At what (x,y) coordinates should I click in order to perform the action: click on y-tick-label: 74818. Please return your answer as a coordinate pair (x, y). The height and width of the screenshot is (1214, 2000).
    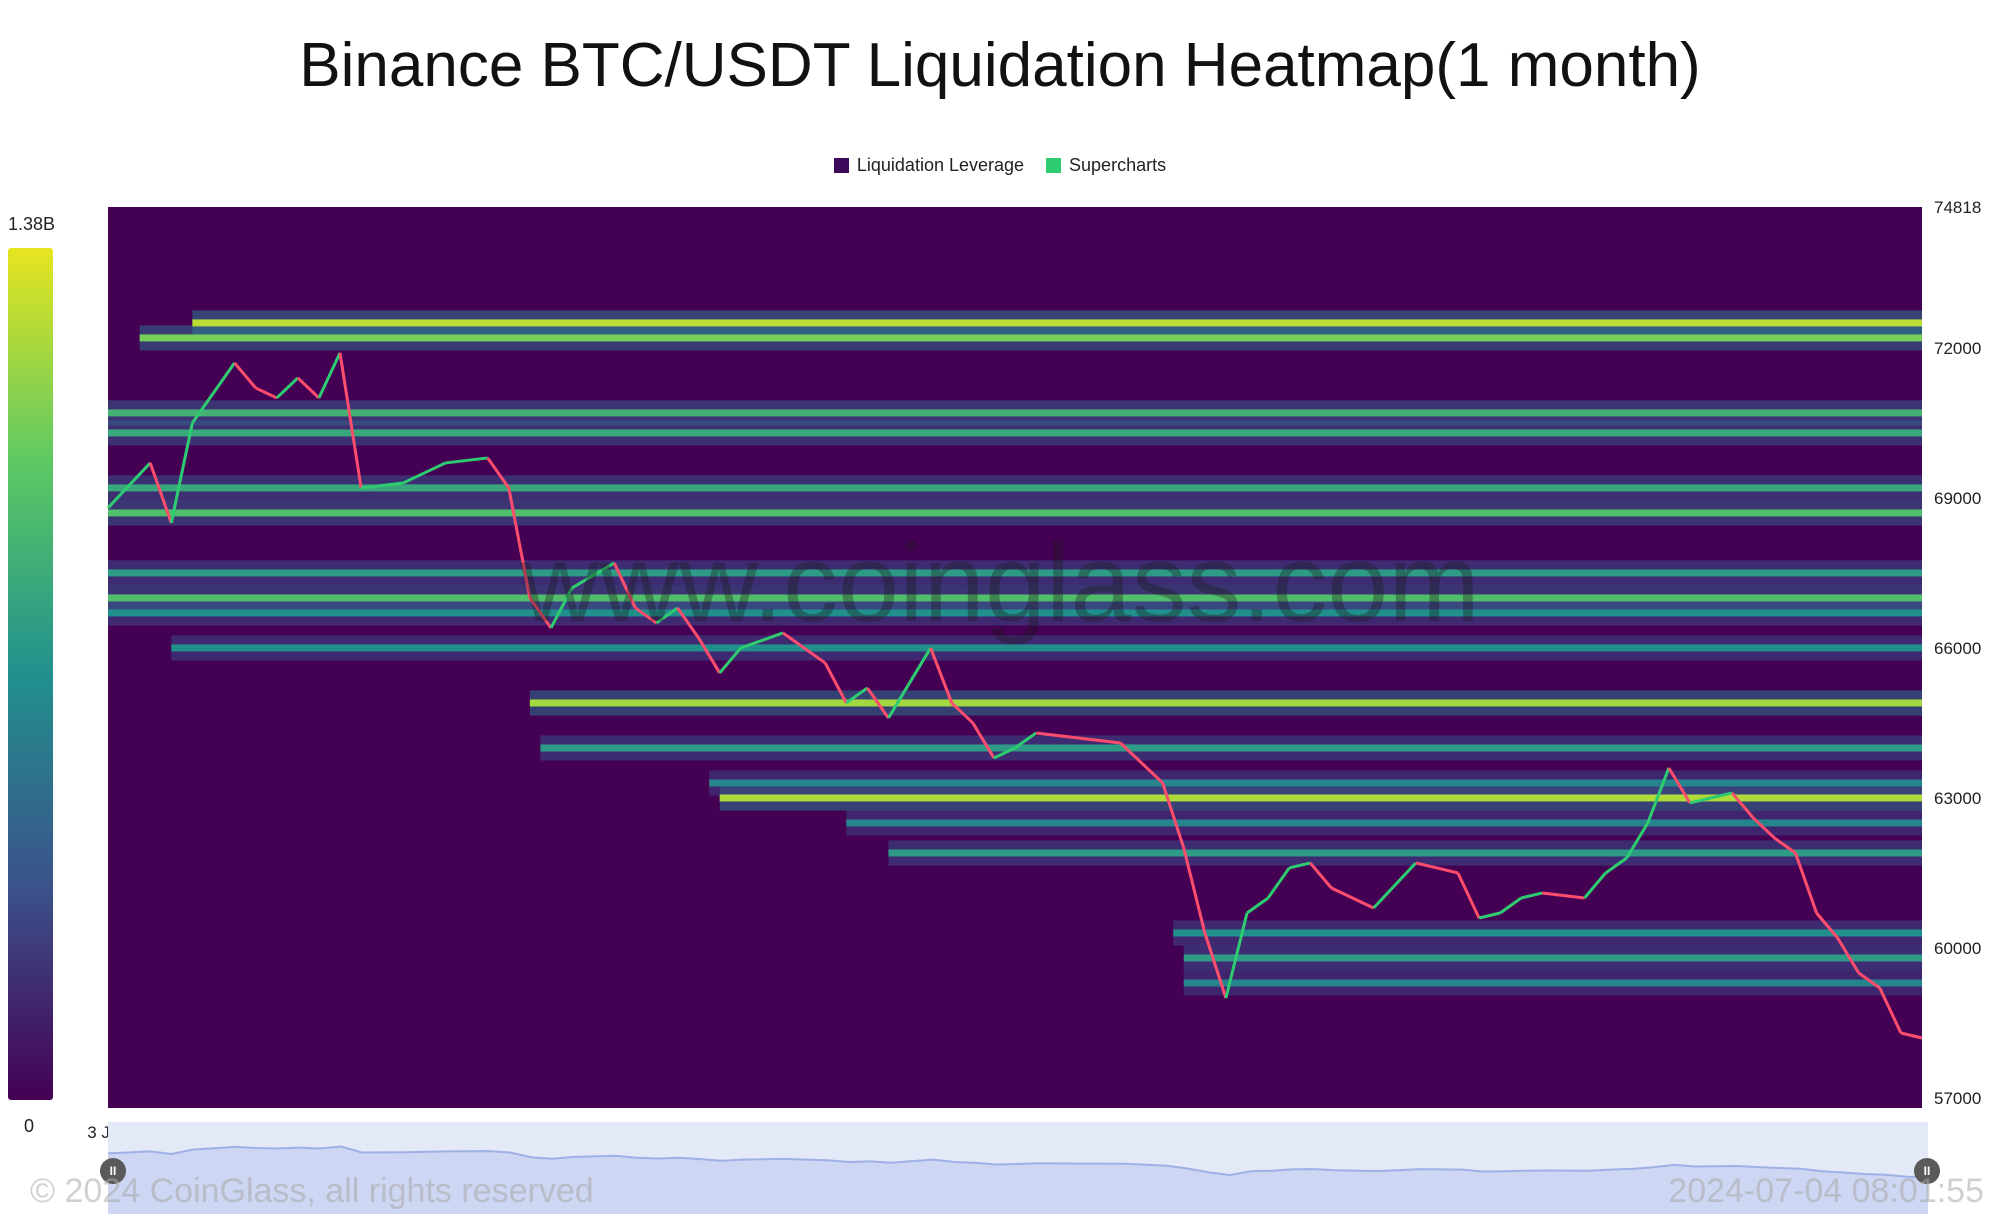
    Looking at the image, I should click on (1957, 207).